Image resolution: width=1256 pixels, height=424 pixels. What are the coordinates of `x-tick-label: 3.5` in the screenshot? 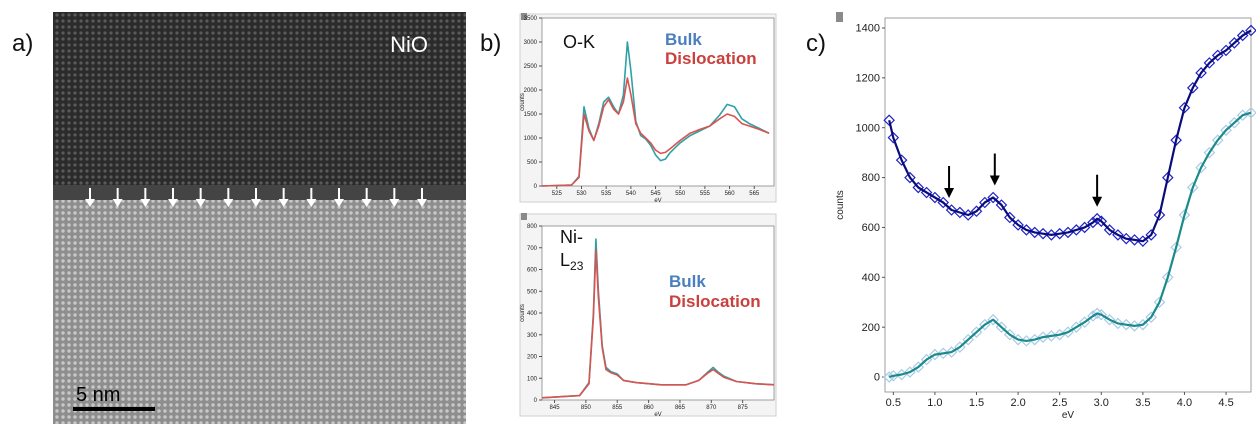 It's located at (1142, 403).